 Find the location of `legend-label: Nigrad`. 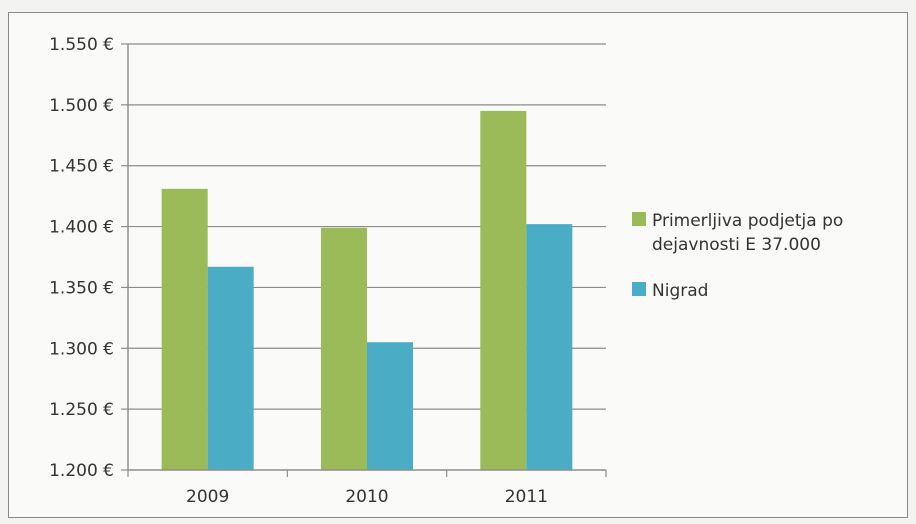

legend-label: Nigrad is located at coordinates (680, 291).